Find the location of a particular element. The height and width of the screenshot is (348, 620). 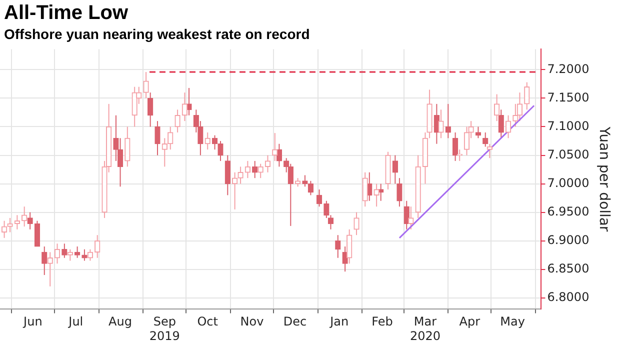

y-tick-label: 6.9500 is located at coordinates (568, 211).